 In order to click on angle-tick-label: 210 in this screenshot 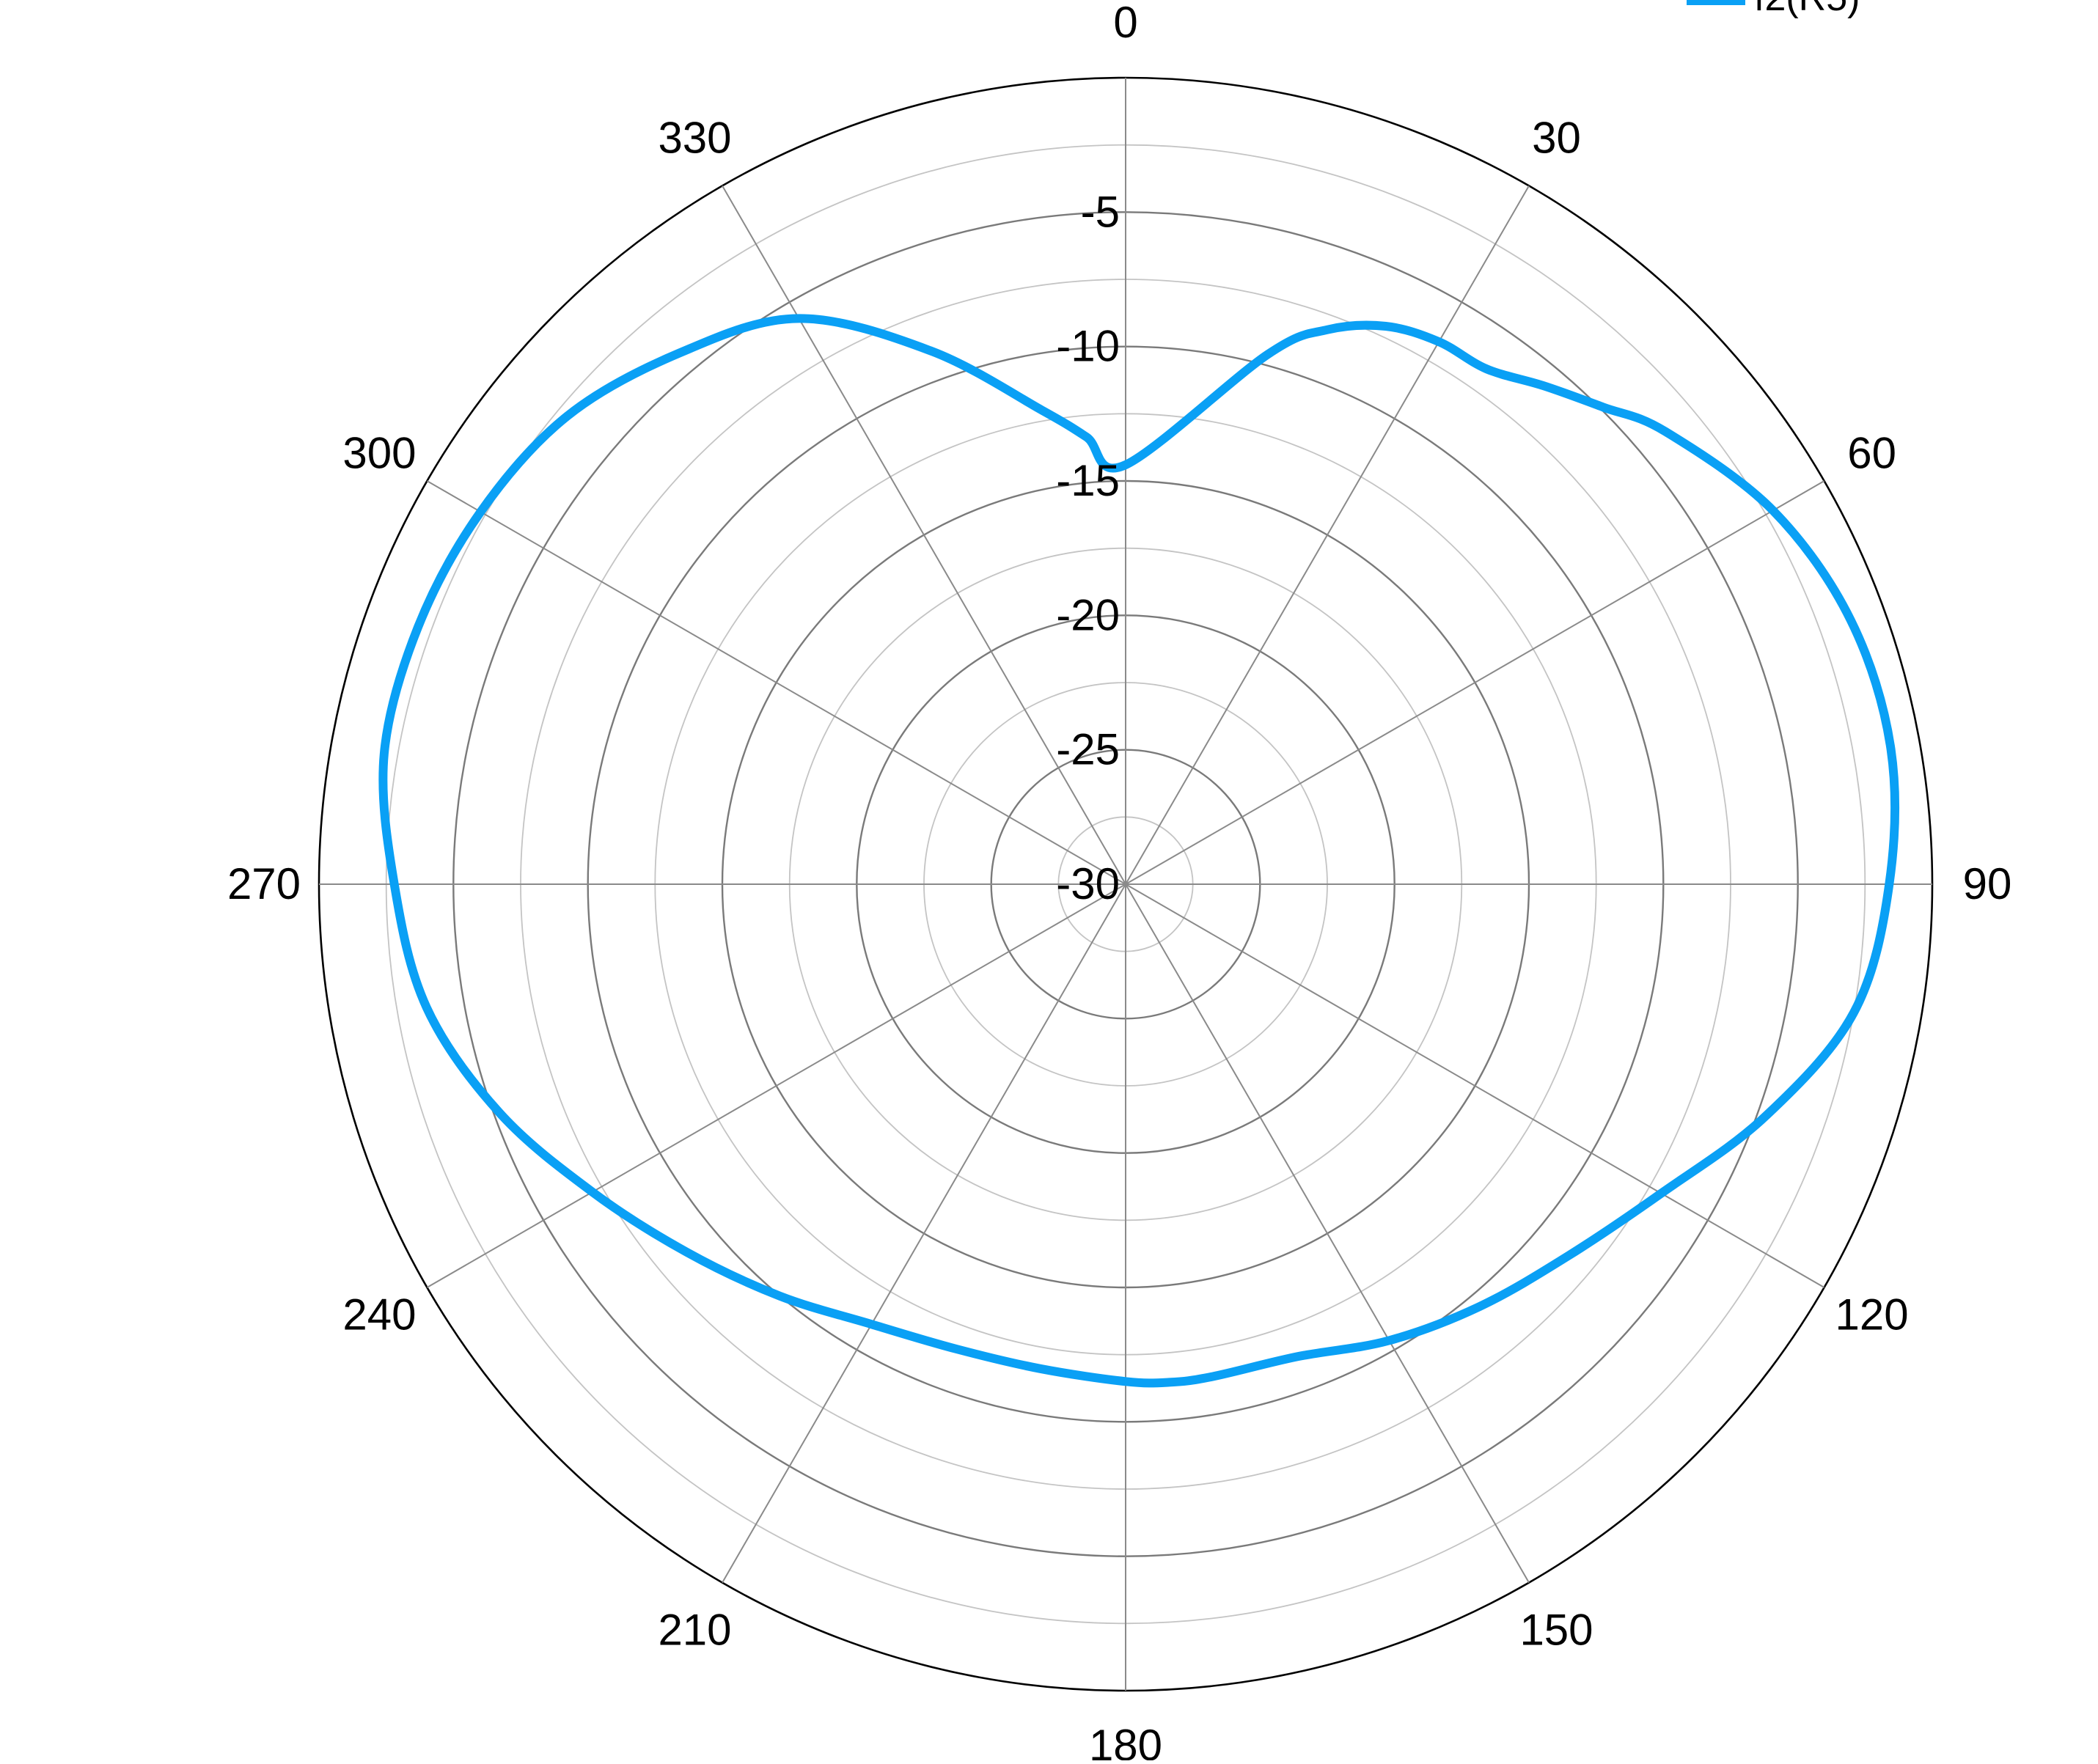, I will do `click(694, 1630)`.